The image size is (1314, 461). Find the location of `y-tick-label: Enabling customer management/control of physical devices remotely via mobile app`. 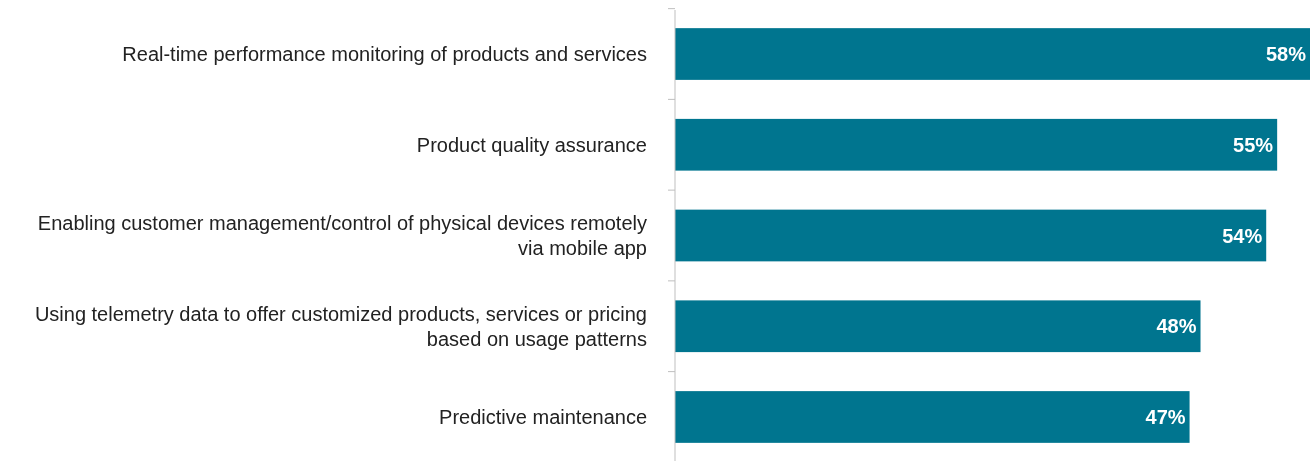

y-tick-label: Enabling customer management/control of physical devices remotely via mobile app is located at coordinates (342, 235).